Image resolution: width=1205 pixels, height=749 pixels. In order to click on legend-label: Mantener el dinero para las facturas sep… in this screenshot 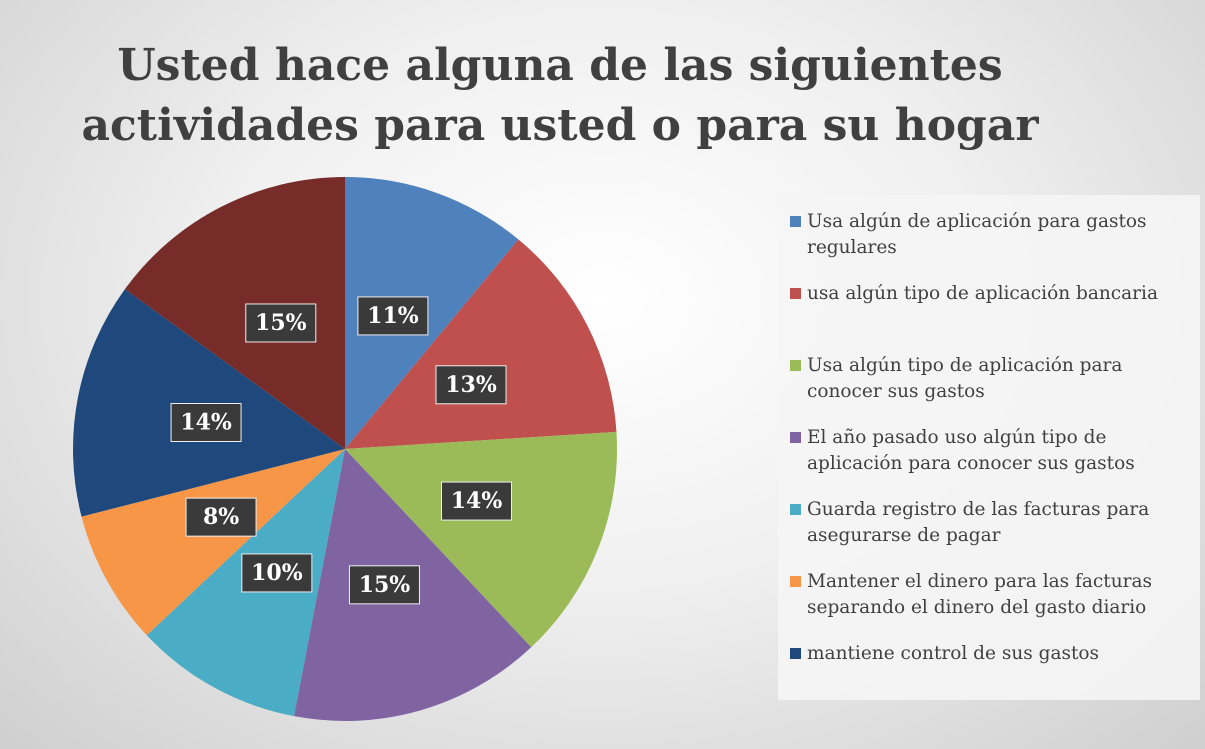, I will do `click(979, 594)`.